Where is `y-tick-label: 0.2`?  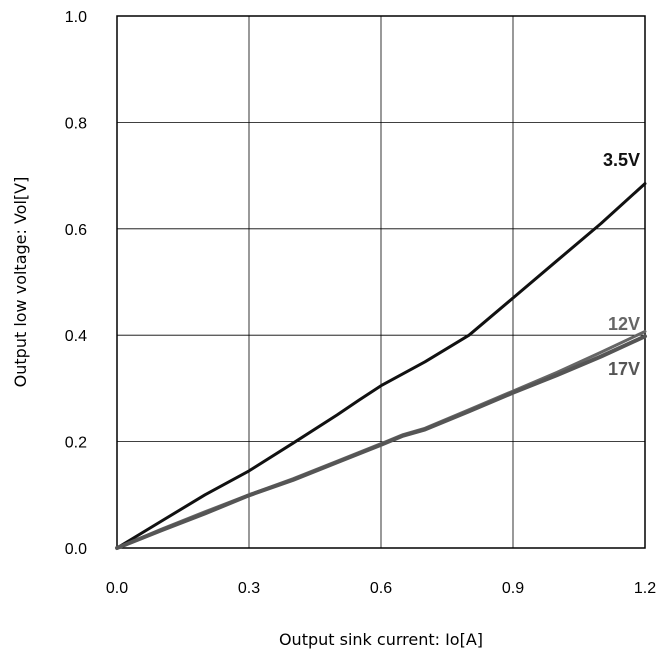 y-tick-label: 0.2 is located at coordinates (76, 443).